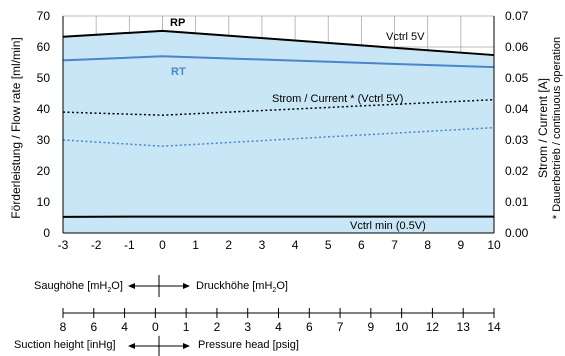  Describe the element at coordinates (16, 127) in the screenshot. I see `y-axis-label: Förderleistung / Flow rate [ml/min]` at that location.